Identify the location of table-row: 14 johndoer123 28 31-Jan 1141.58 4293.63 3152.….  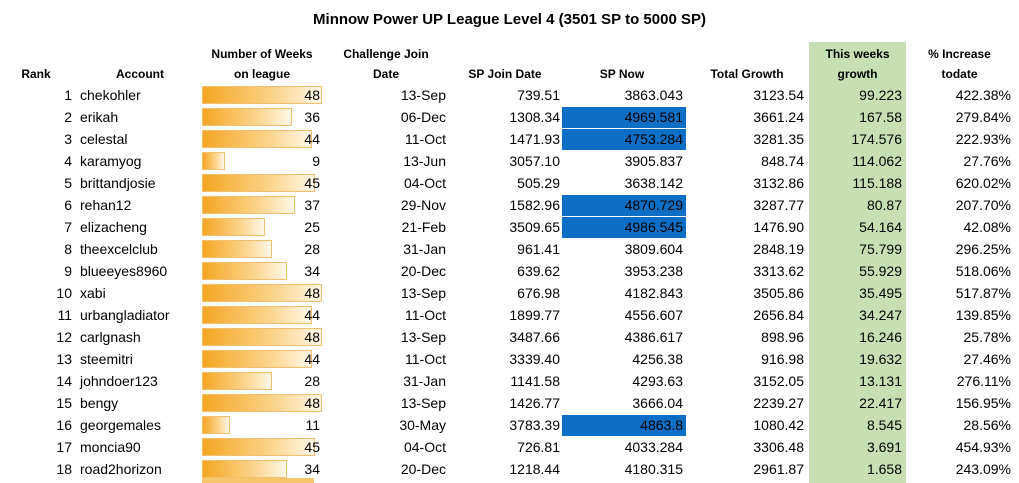
(509, 381).